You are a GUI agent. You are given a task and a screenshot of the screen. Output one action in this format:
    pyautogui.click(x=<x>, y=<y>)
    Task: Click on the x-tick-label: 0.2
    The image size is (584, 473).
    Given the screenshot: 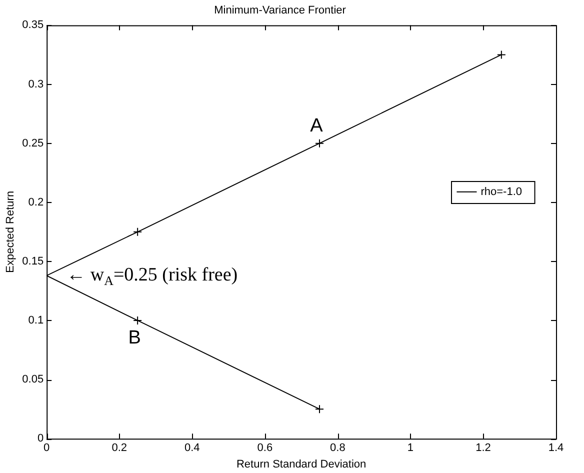 What is the action you would take?
    pyautogui.click(x=120, y=448)
    